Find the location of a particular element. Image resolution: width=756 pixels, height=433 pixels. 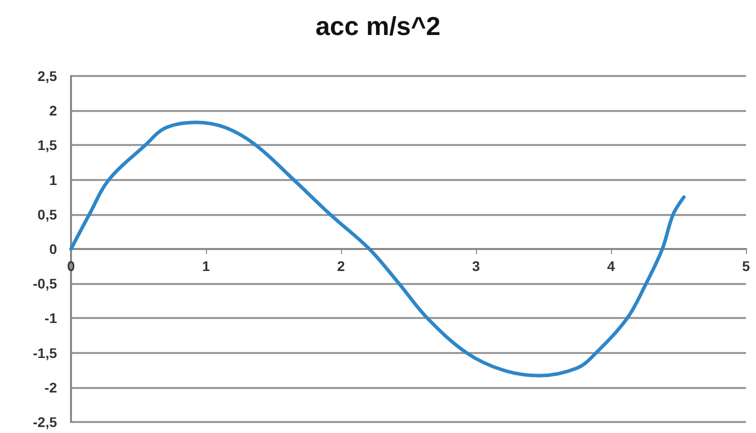

x-tick-label: 5 is located at coordinates (746, 266).